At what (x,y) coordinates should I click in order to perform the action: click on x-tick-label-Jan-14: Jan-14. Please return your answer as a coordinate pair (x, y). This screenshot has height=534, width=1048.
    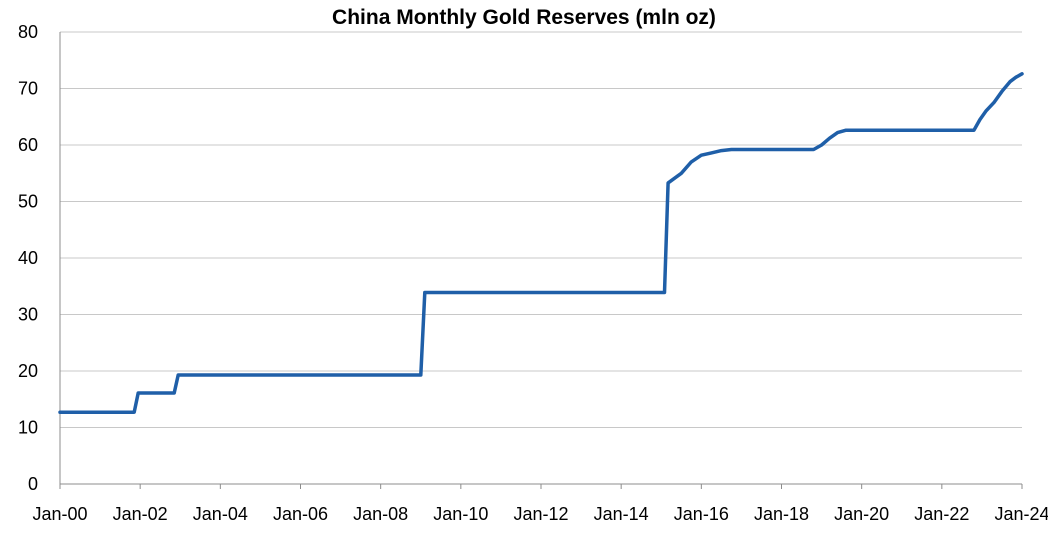
    Looking at the image, I should click on (621, 514).